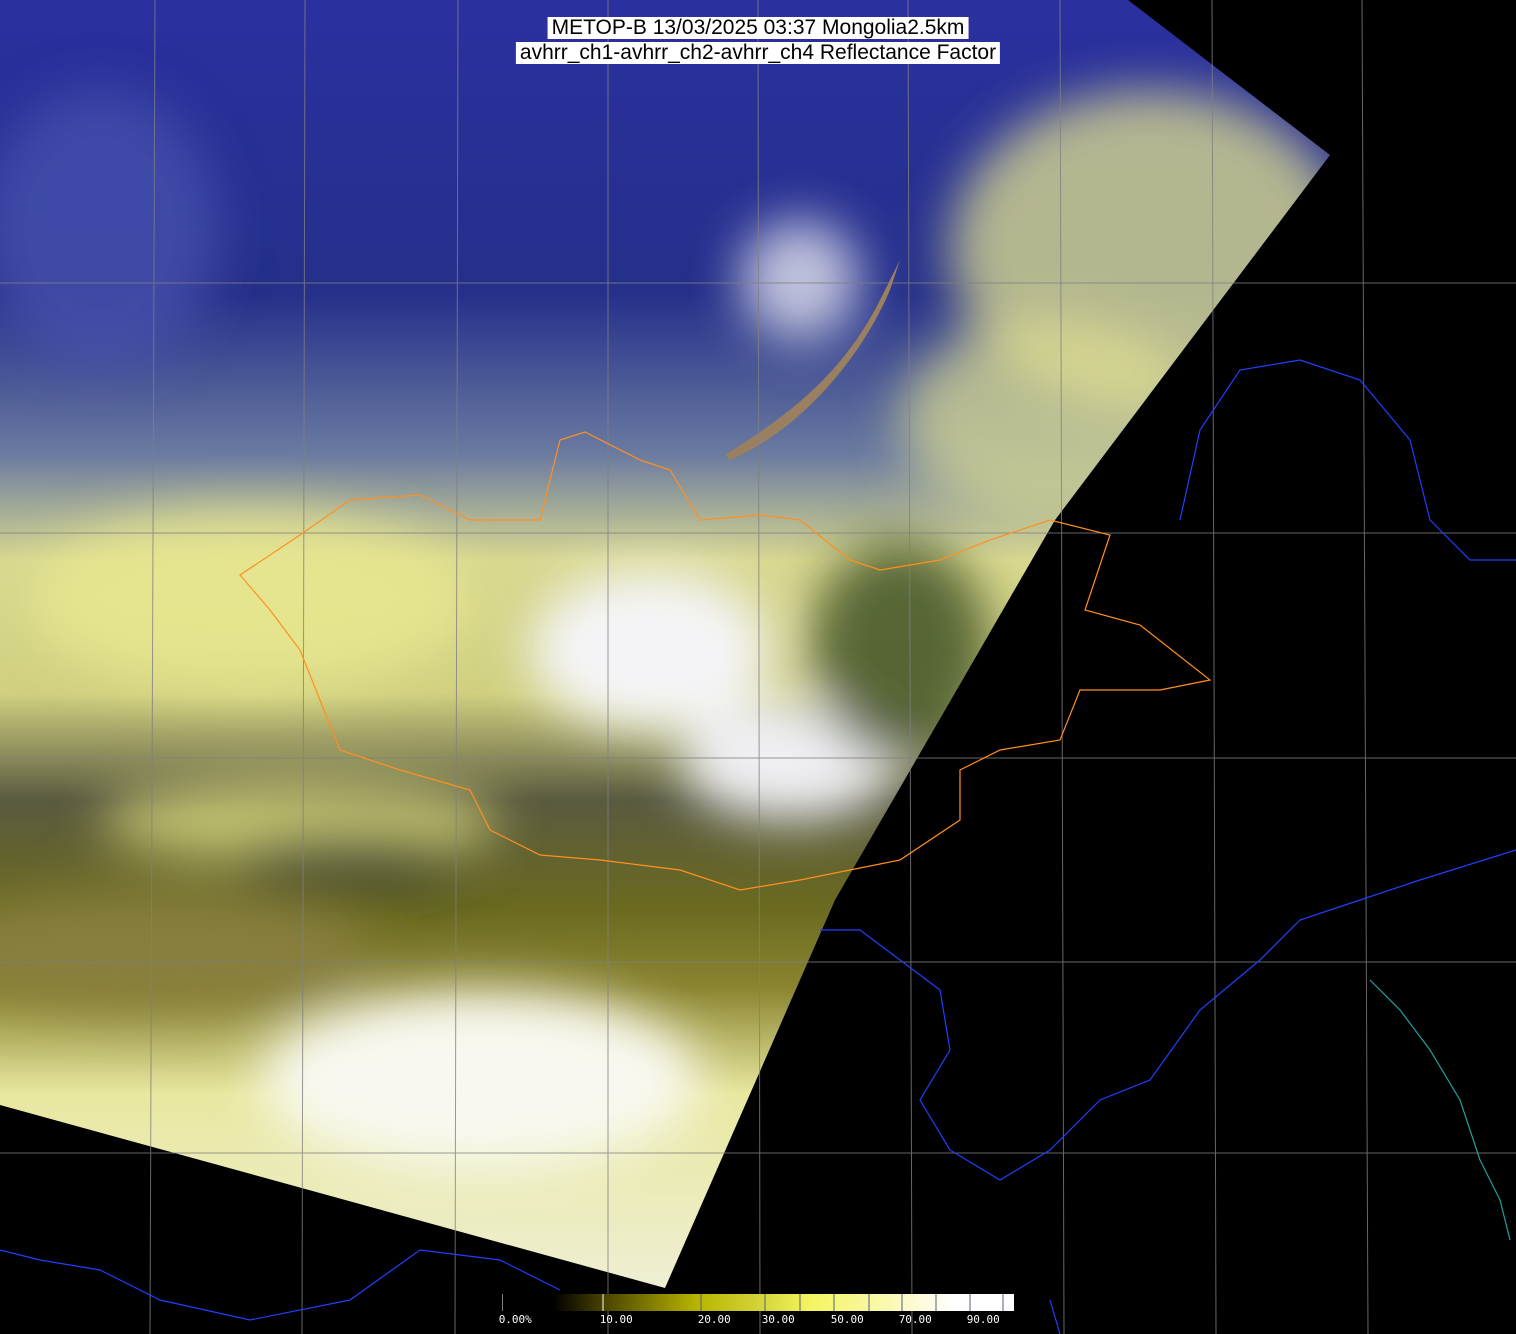 The width and height of the screenshot is (1516, 1334). I want to click on colorbar-gradient, so click(758, 1302).